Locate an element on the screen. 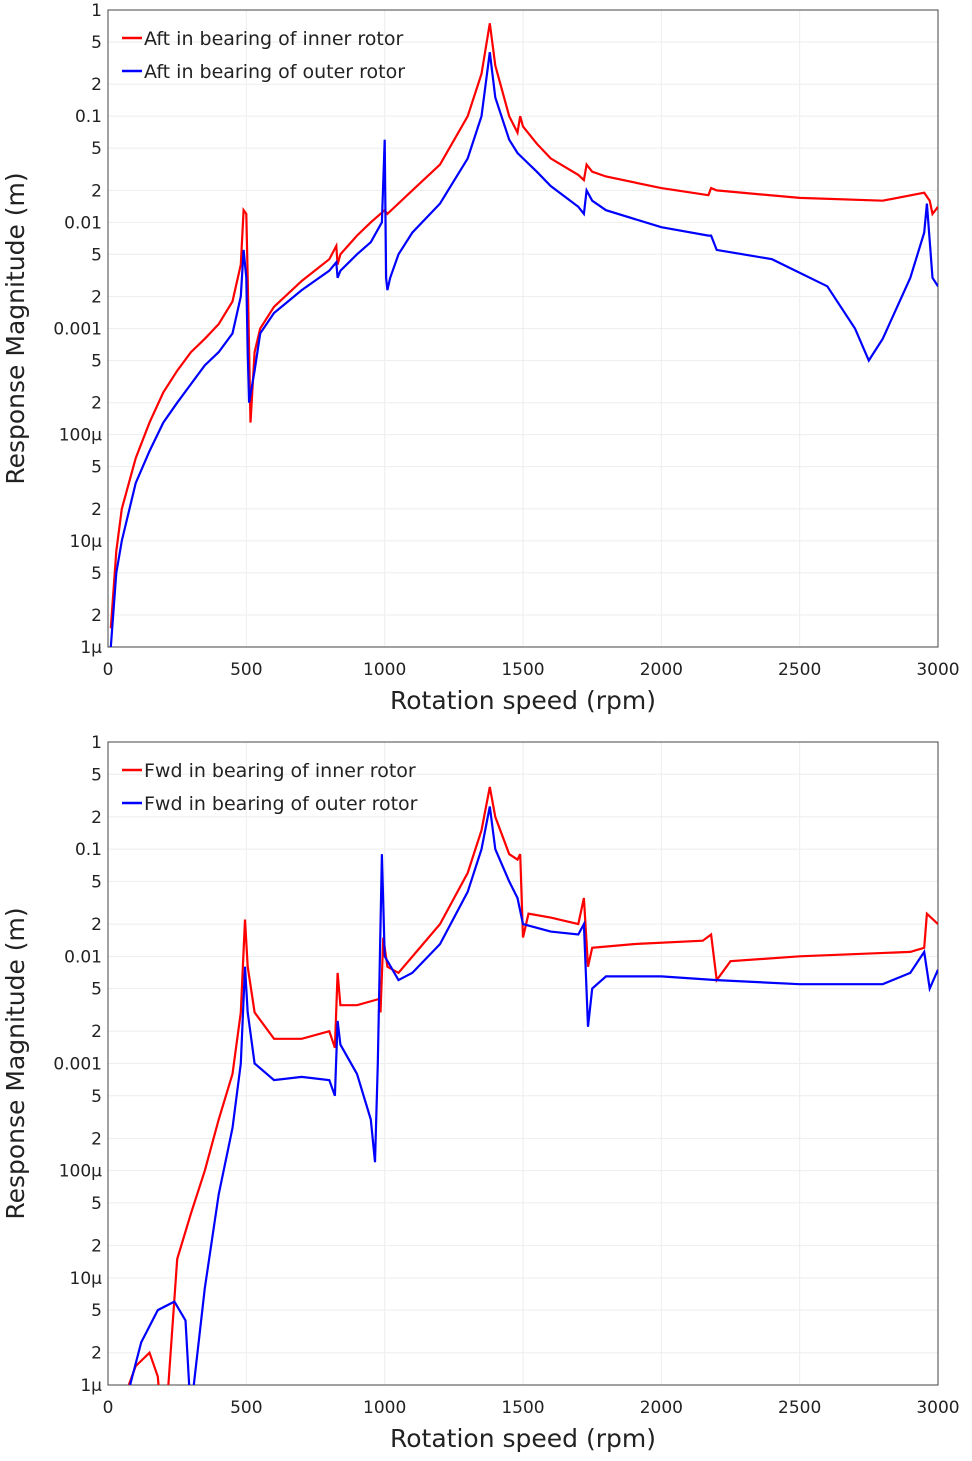 This screenshot has width=972, height=1461. legend-label: Aft in bearing of inner rotor is located at coordinates (273, 39).